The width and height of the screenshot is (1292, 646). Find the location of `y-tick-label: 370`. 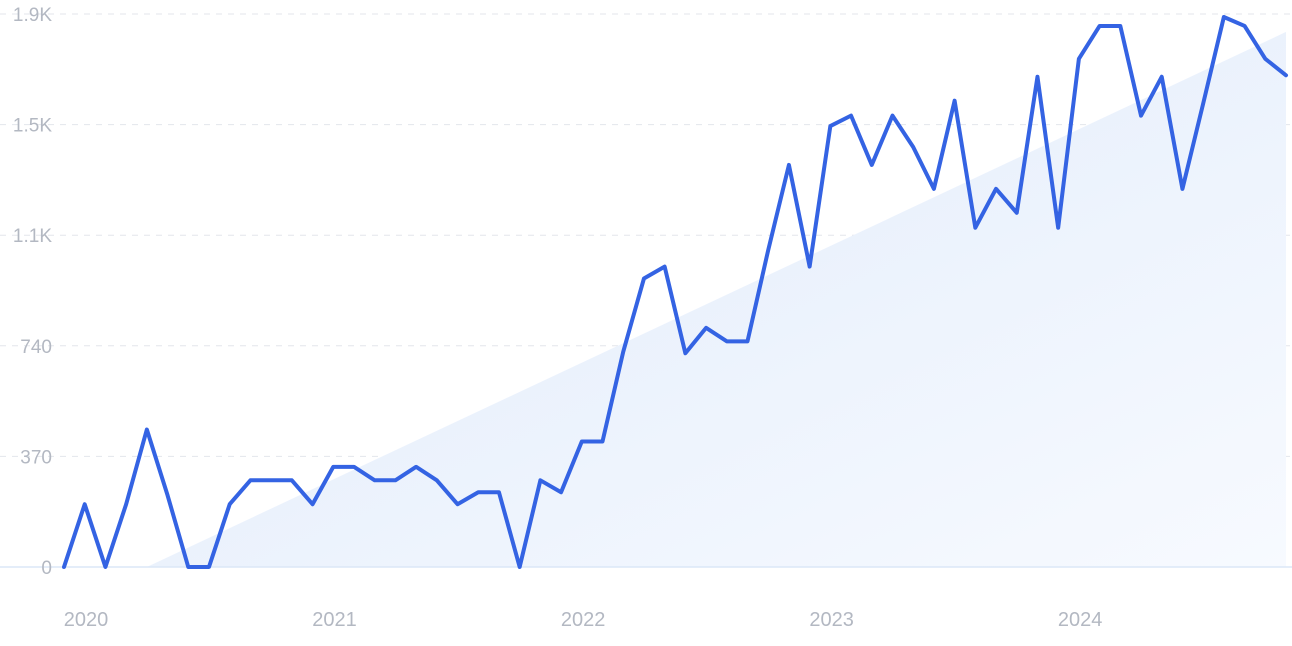

y-tick-label: 370 is located at coordinates (36, 457).